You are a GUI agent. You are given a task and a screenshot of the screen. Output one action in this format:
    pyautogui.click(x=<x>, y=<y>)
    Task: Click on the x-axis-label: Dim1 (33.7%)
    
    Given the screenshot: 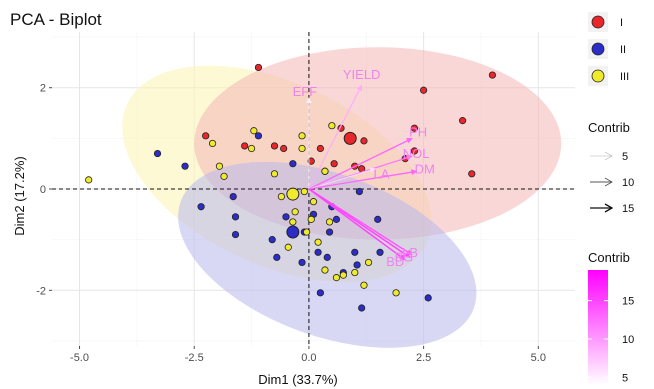 What is the action you would take?
    pyautogui.click(x=297, y=379)
    